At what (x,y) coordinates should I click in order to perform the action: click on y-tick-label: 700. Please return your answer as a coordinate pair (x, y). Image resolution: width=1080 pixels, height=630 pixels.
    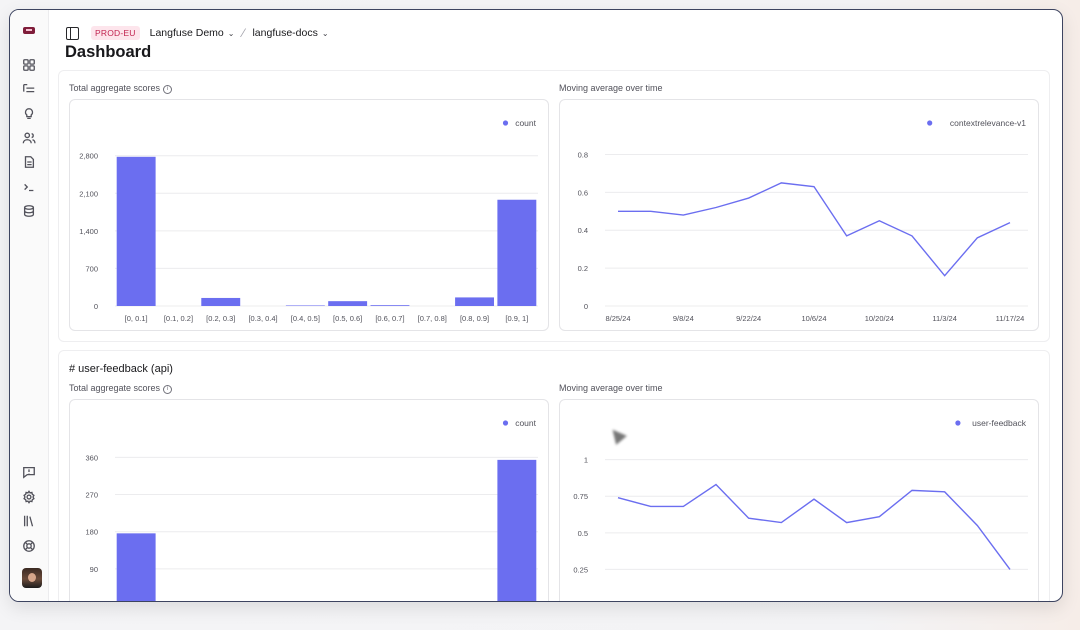
    Looking at the image, I should click on (91, 268).